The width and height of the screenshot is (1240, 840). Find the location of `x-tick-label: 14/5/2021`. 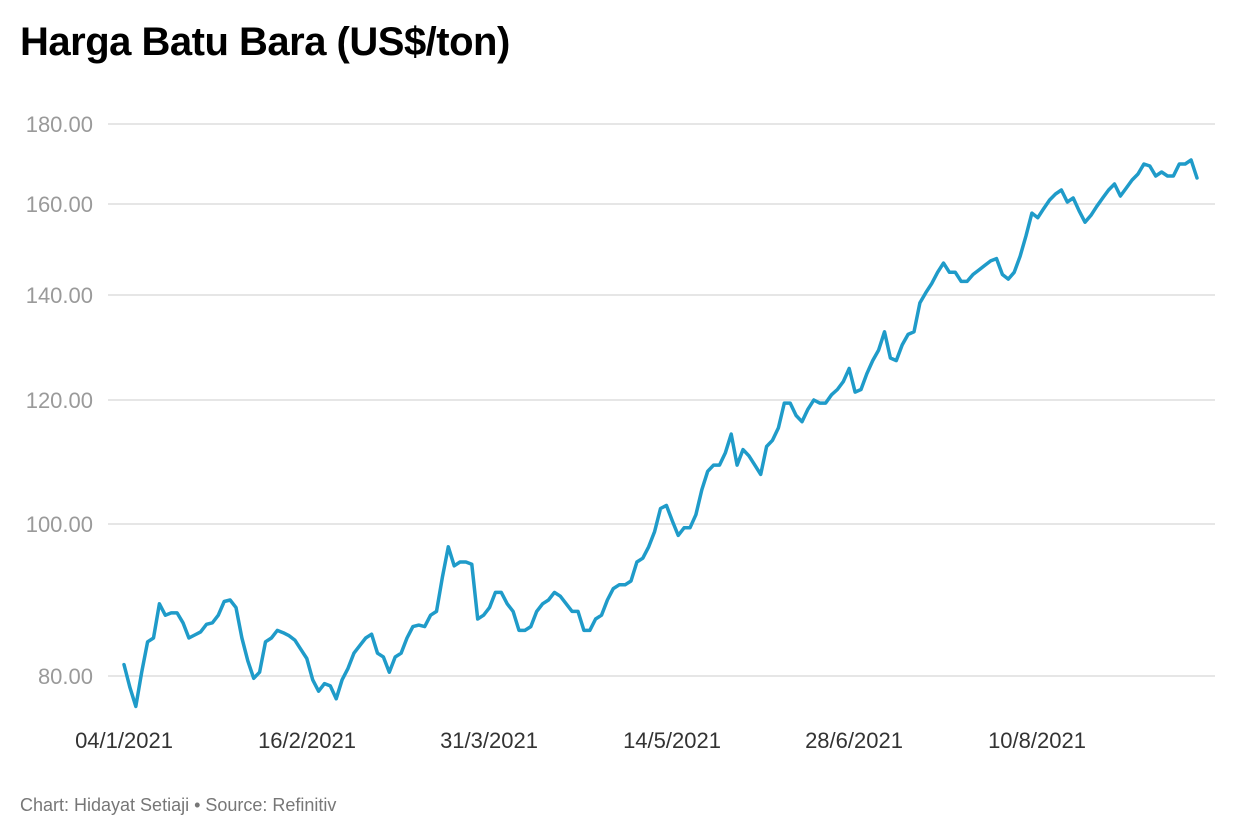

x-tick-label: 14/5/2021 is located at coordinates (672, 740).